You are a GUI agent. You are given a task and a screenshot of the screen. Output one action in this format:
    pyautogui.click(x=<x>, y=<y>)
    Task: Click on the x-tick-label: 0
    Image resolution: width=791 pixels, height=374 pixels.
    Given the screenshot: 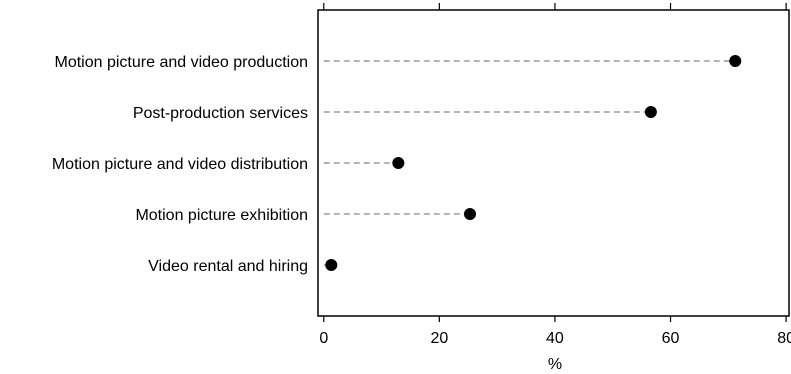 What is the action you would take?
    pyautogui.click(x=323, y=338)
    